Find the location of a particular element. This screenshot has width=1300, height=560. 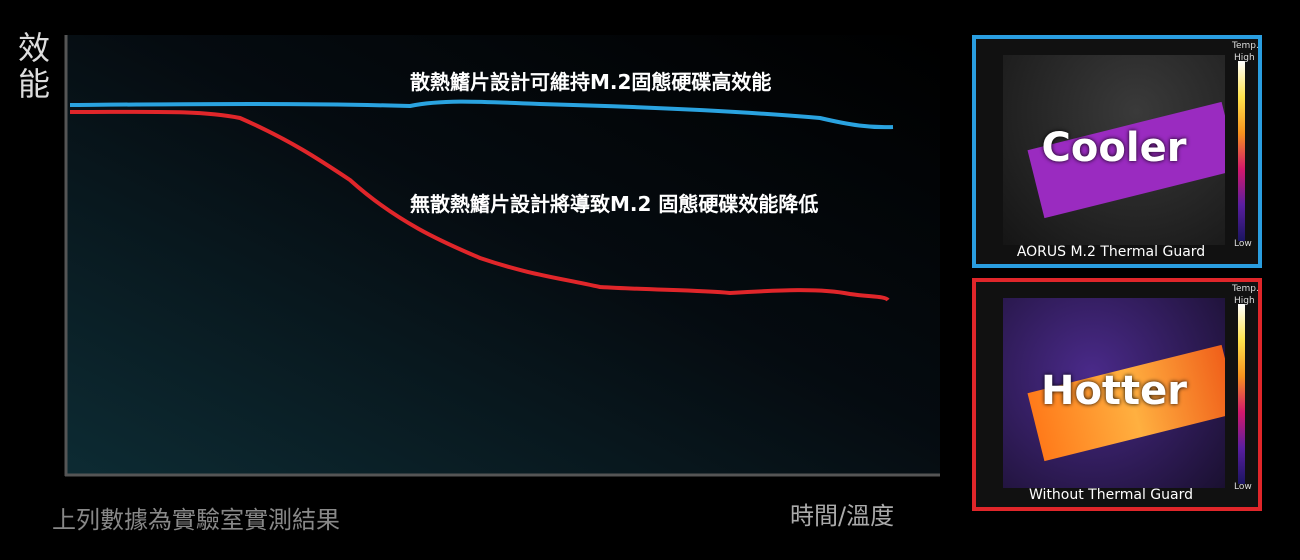

panel-label: Cooler is located at coordinates (1114, 148).